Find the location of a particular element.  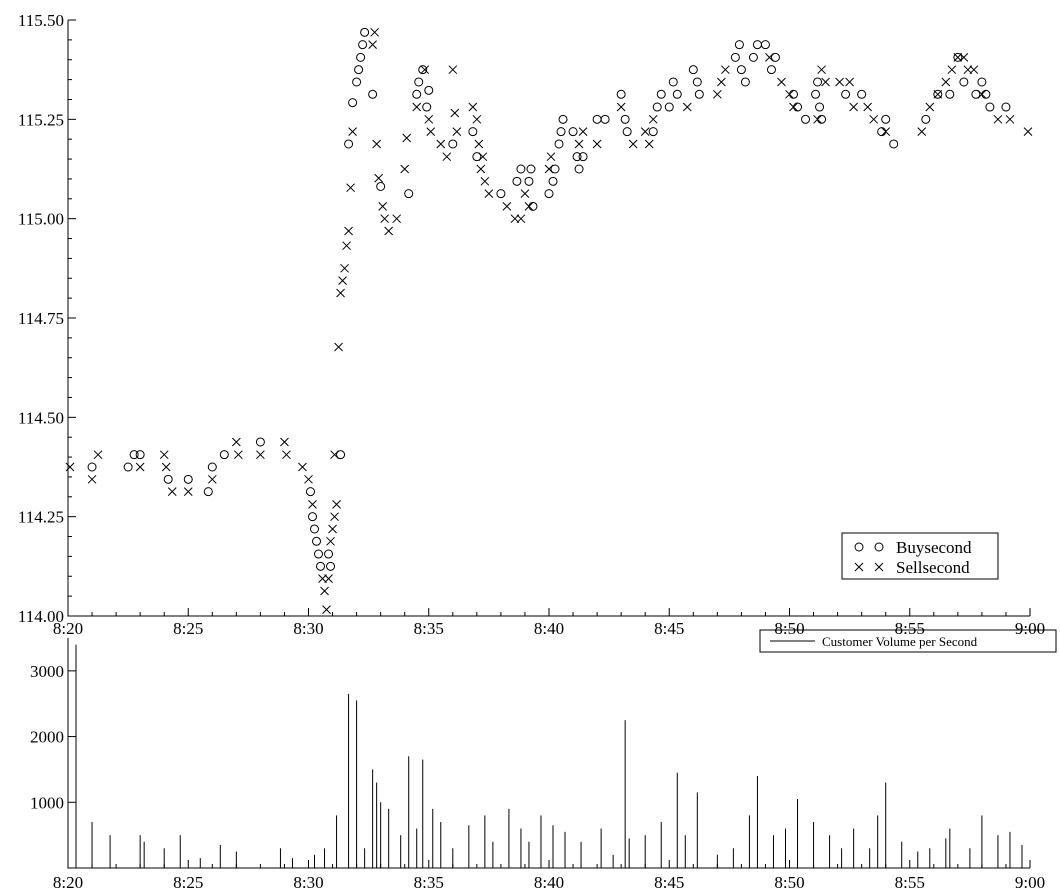

volume-x-tick-label: 9:00 is located at coordinates (1030, 882).